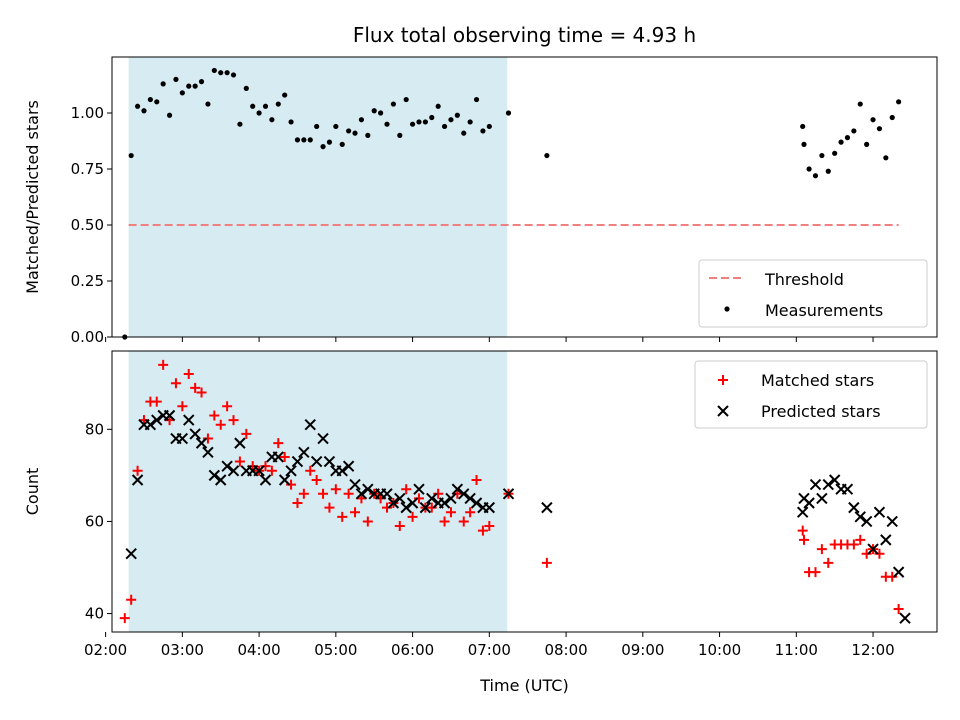  I want to click on y-axis-label: Count, so click(32, 492).